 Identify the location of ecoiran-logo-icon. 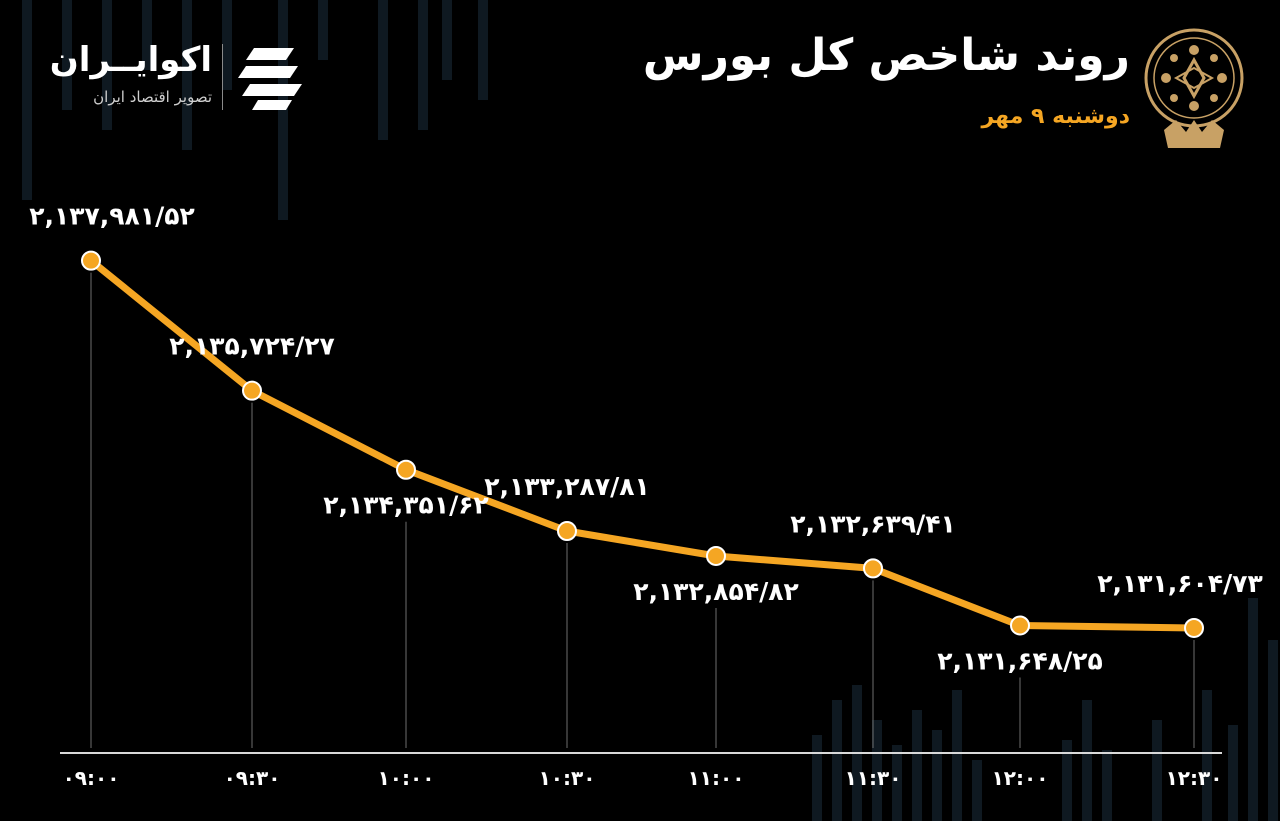
(270, 79).